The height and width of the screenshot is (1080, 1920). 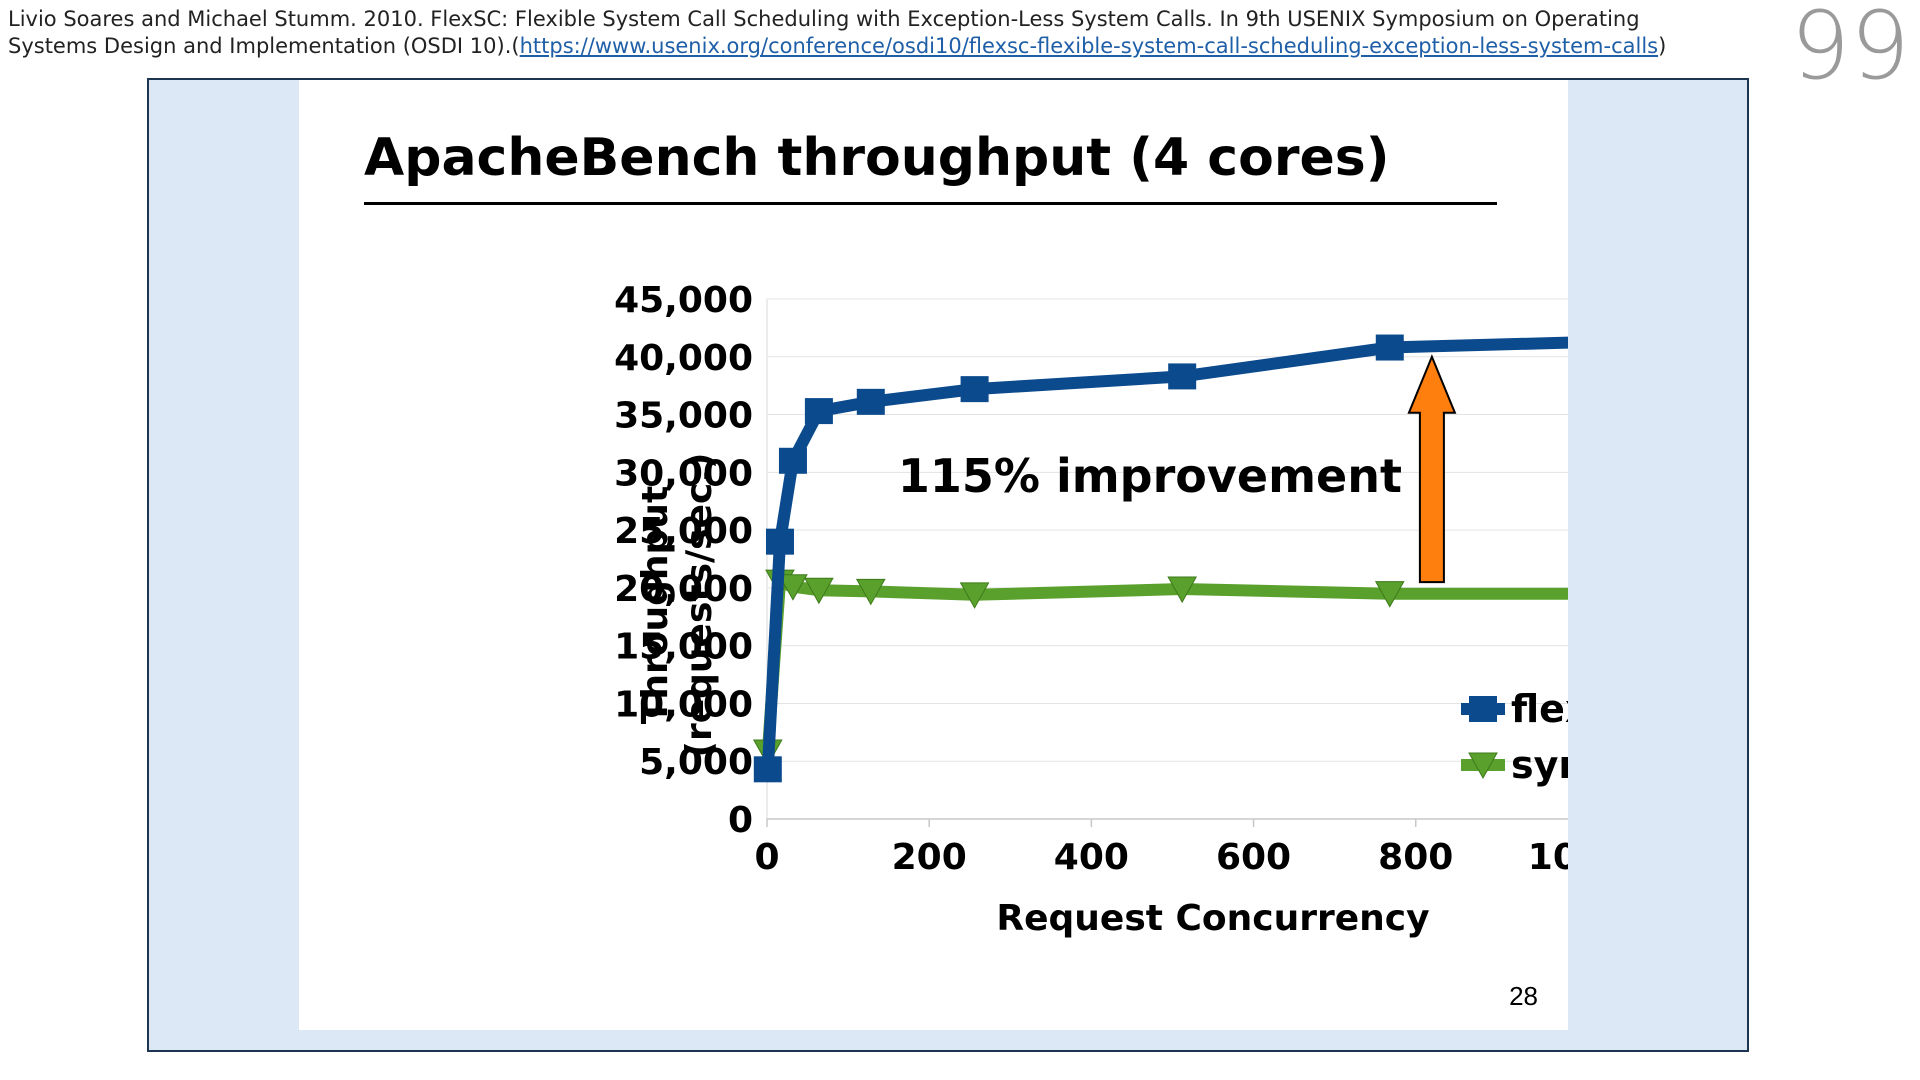 What do you see at coordinates (1091, 857) in the screenshot?
I see `x-tick-label: 400` at bounding box center [1091, 857].